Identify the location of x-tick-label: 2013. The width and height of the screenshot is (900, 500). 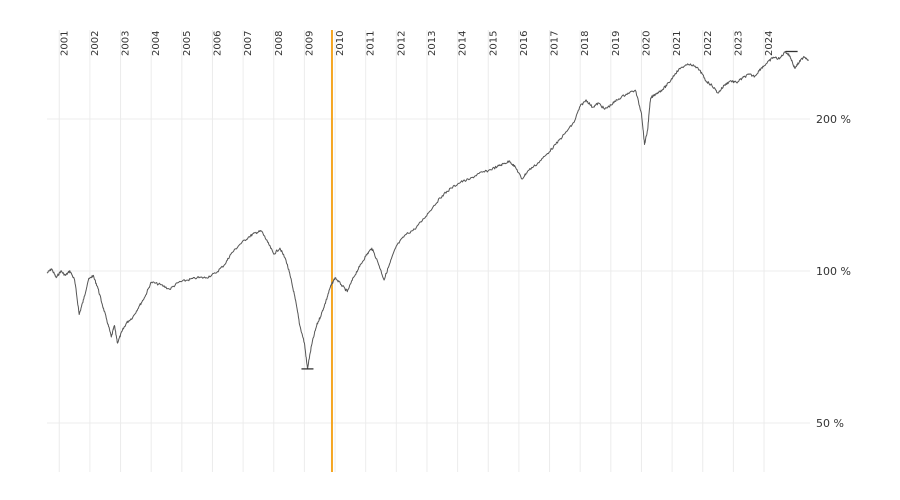
(432, 43).